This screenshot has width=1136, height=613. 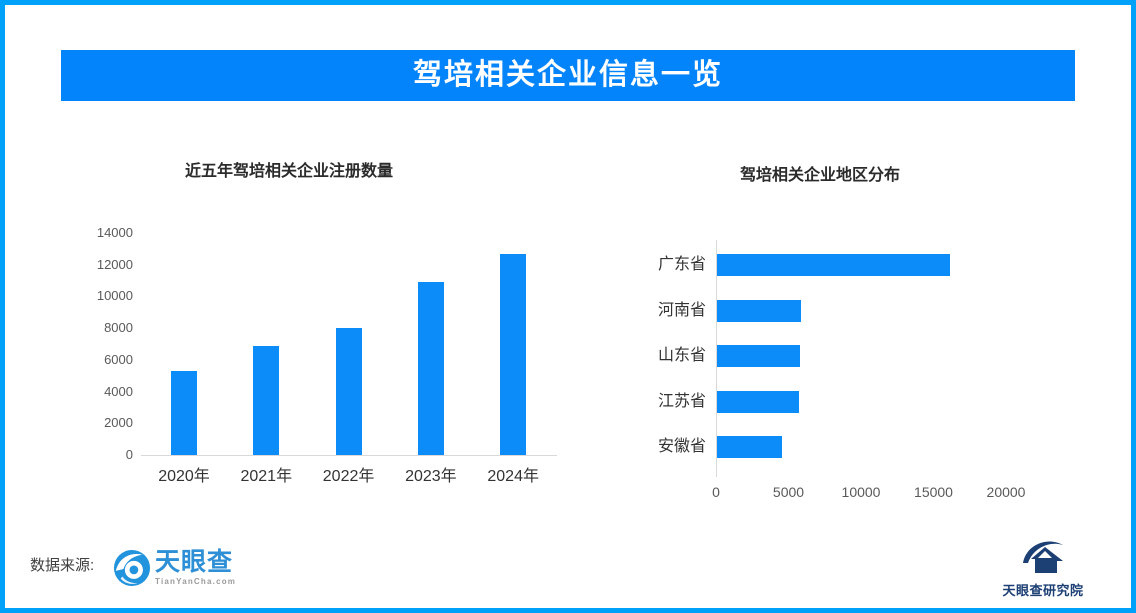 I want to click on bar-山东省, so click(x=758, y=356).